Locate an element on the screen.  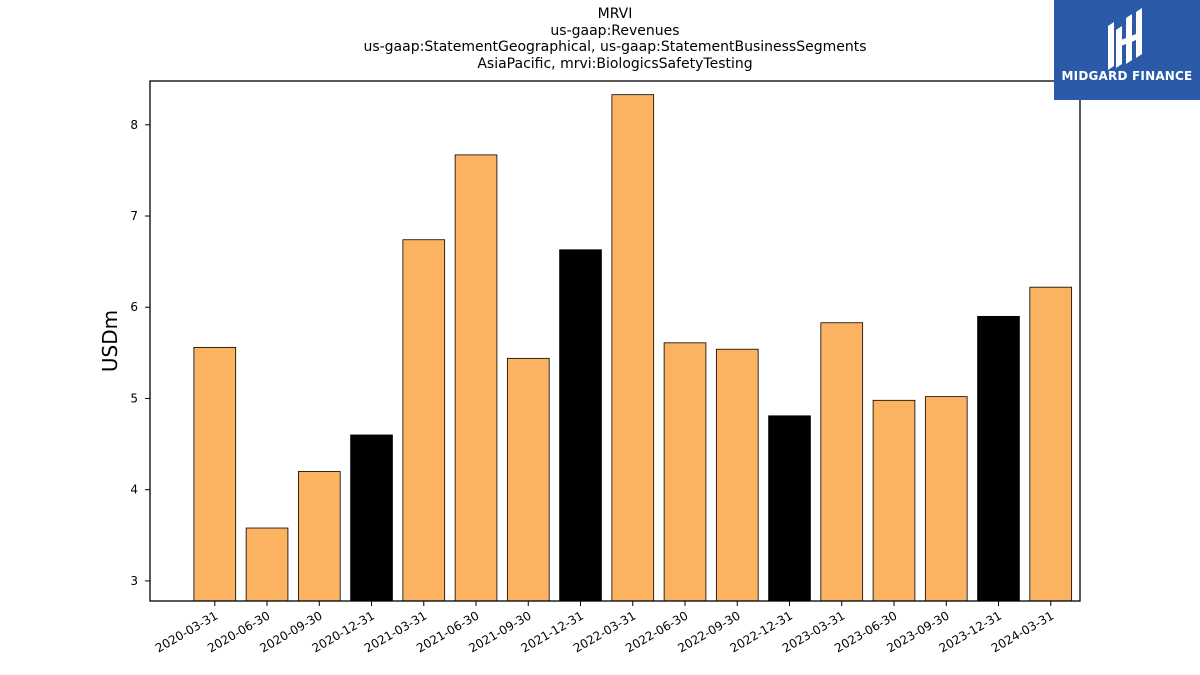
chart-title-line: us-gaap:Revenues is located at coordinates (615, 30).